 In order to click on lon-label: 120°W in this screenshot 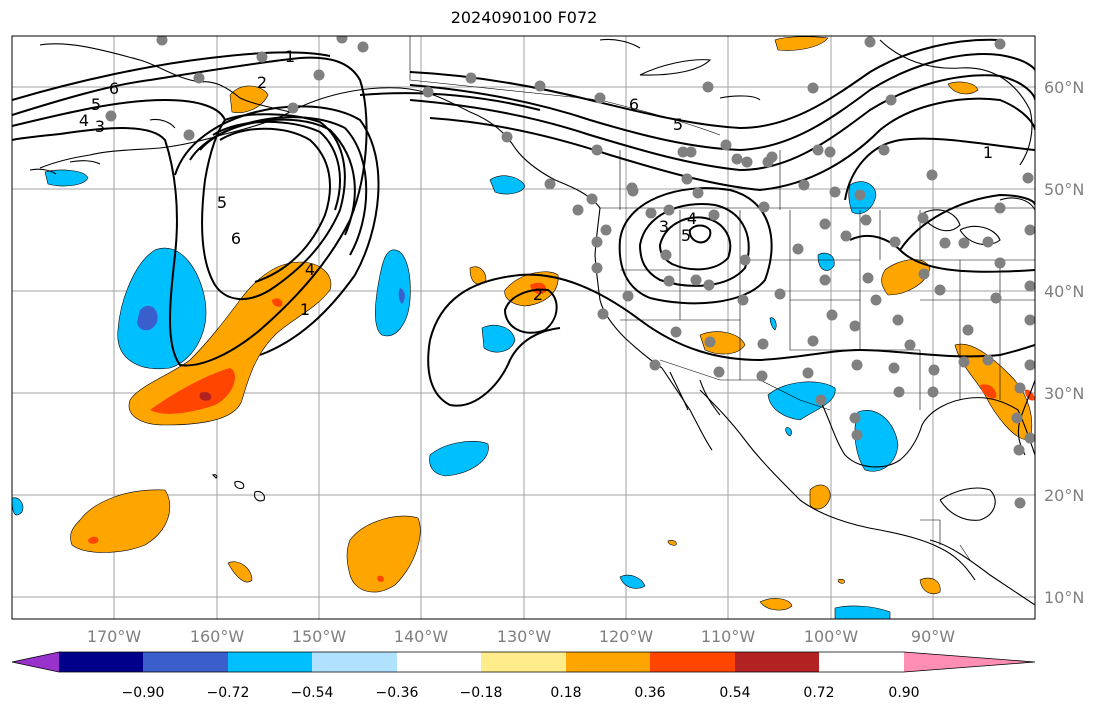, I will do `click(626, 636)`.